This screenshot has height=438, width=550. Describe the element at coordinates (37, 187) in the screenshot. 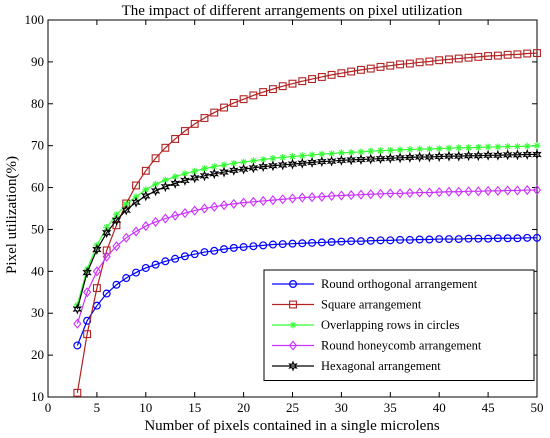

I see `y-tick-label: 60` at that location.